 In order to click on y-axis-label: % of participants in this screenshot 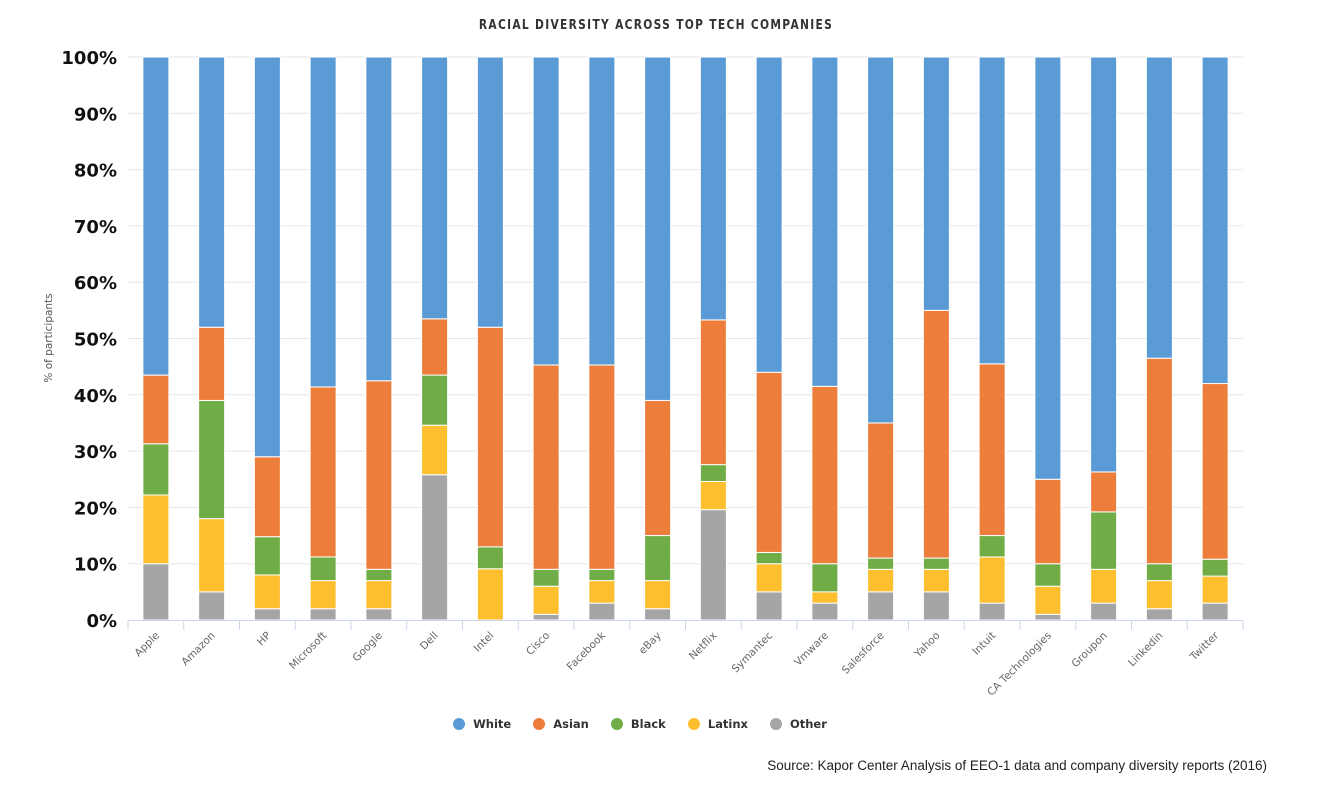, I will do `click(49, 337)`.